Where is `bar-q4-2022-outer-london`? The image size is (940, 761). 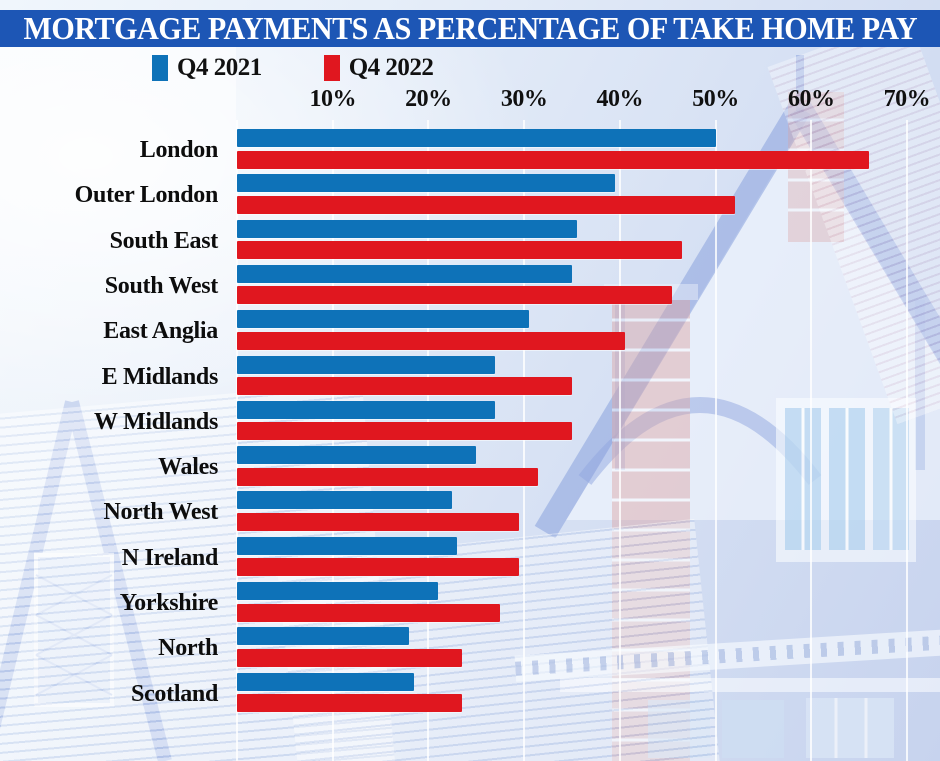
bar-q4-2022-outer-london is located at coordinates (486, 204).